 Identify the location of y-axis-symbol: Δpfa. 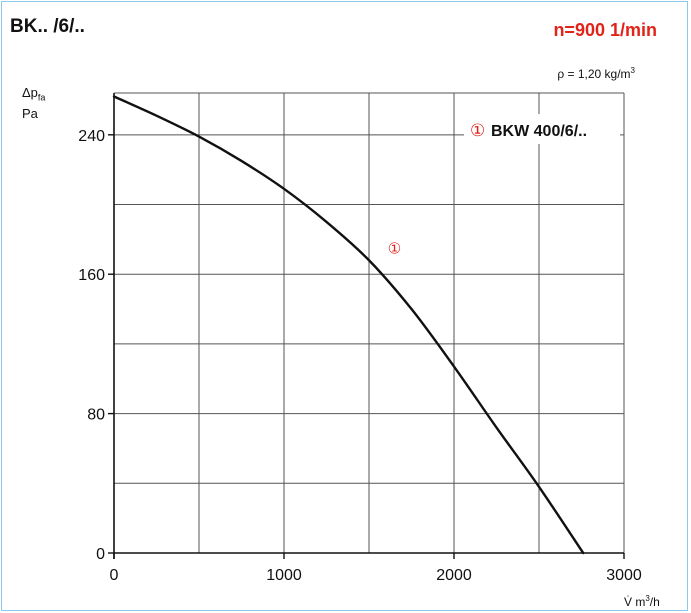
(33, 95).